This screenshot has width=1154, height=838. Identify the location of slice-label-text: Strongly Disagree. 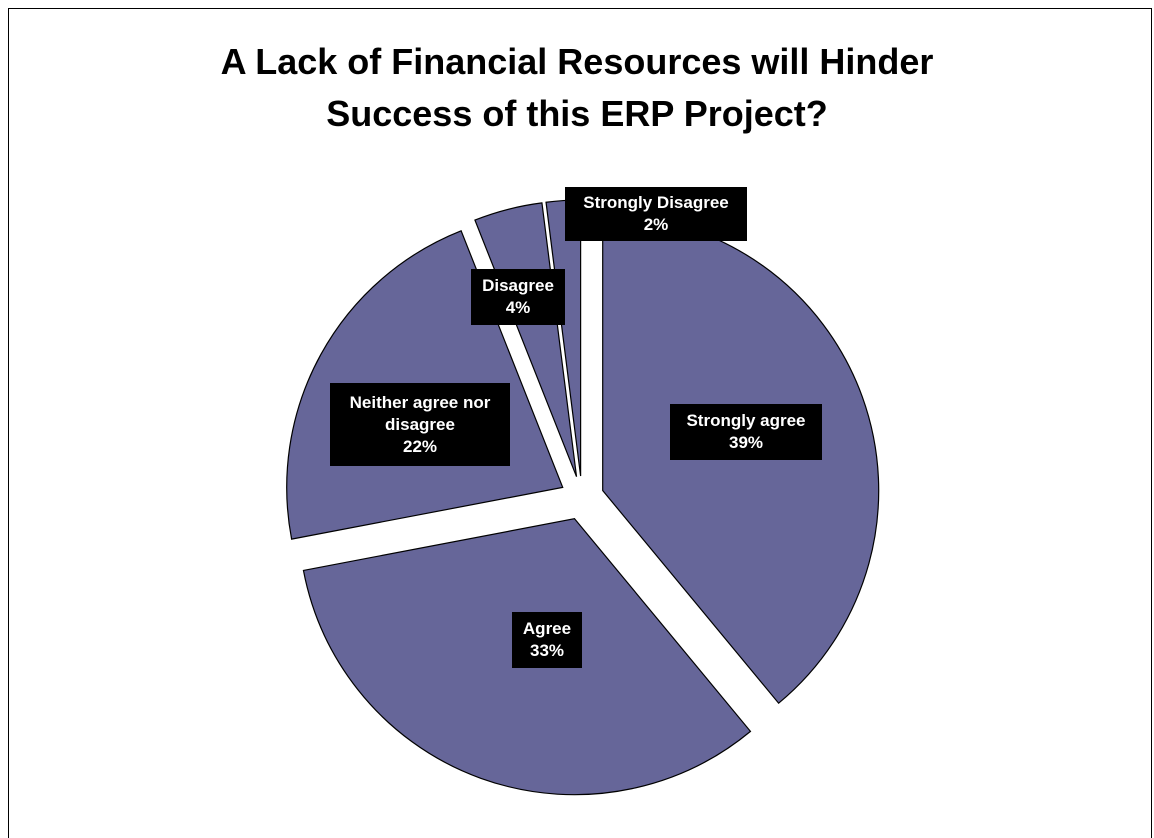
(656, 202).